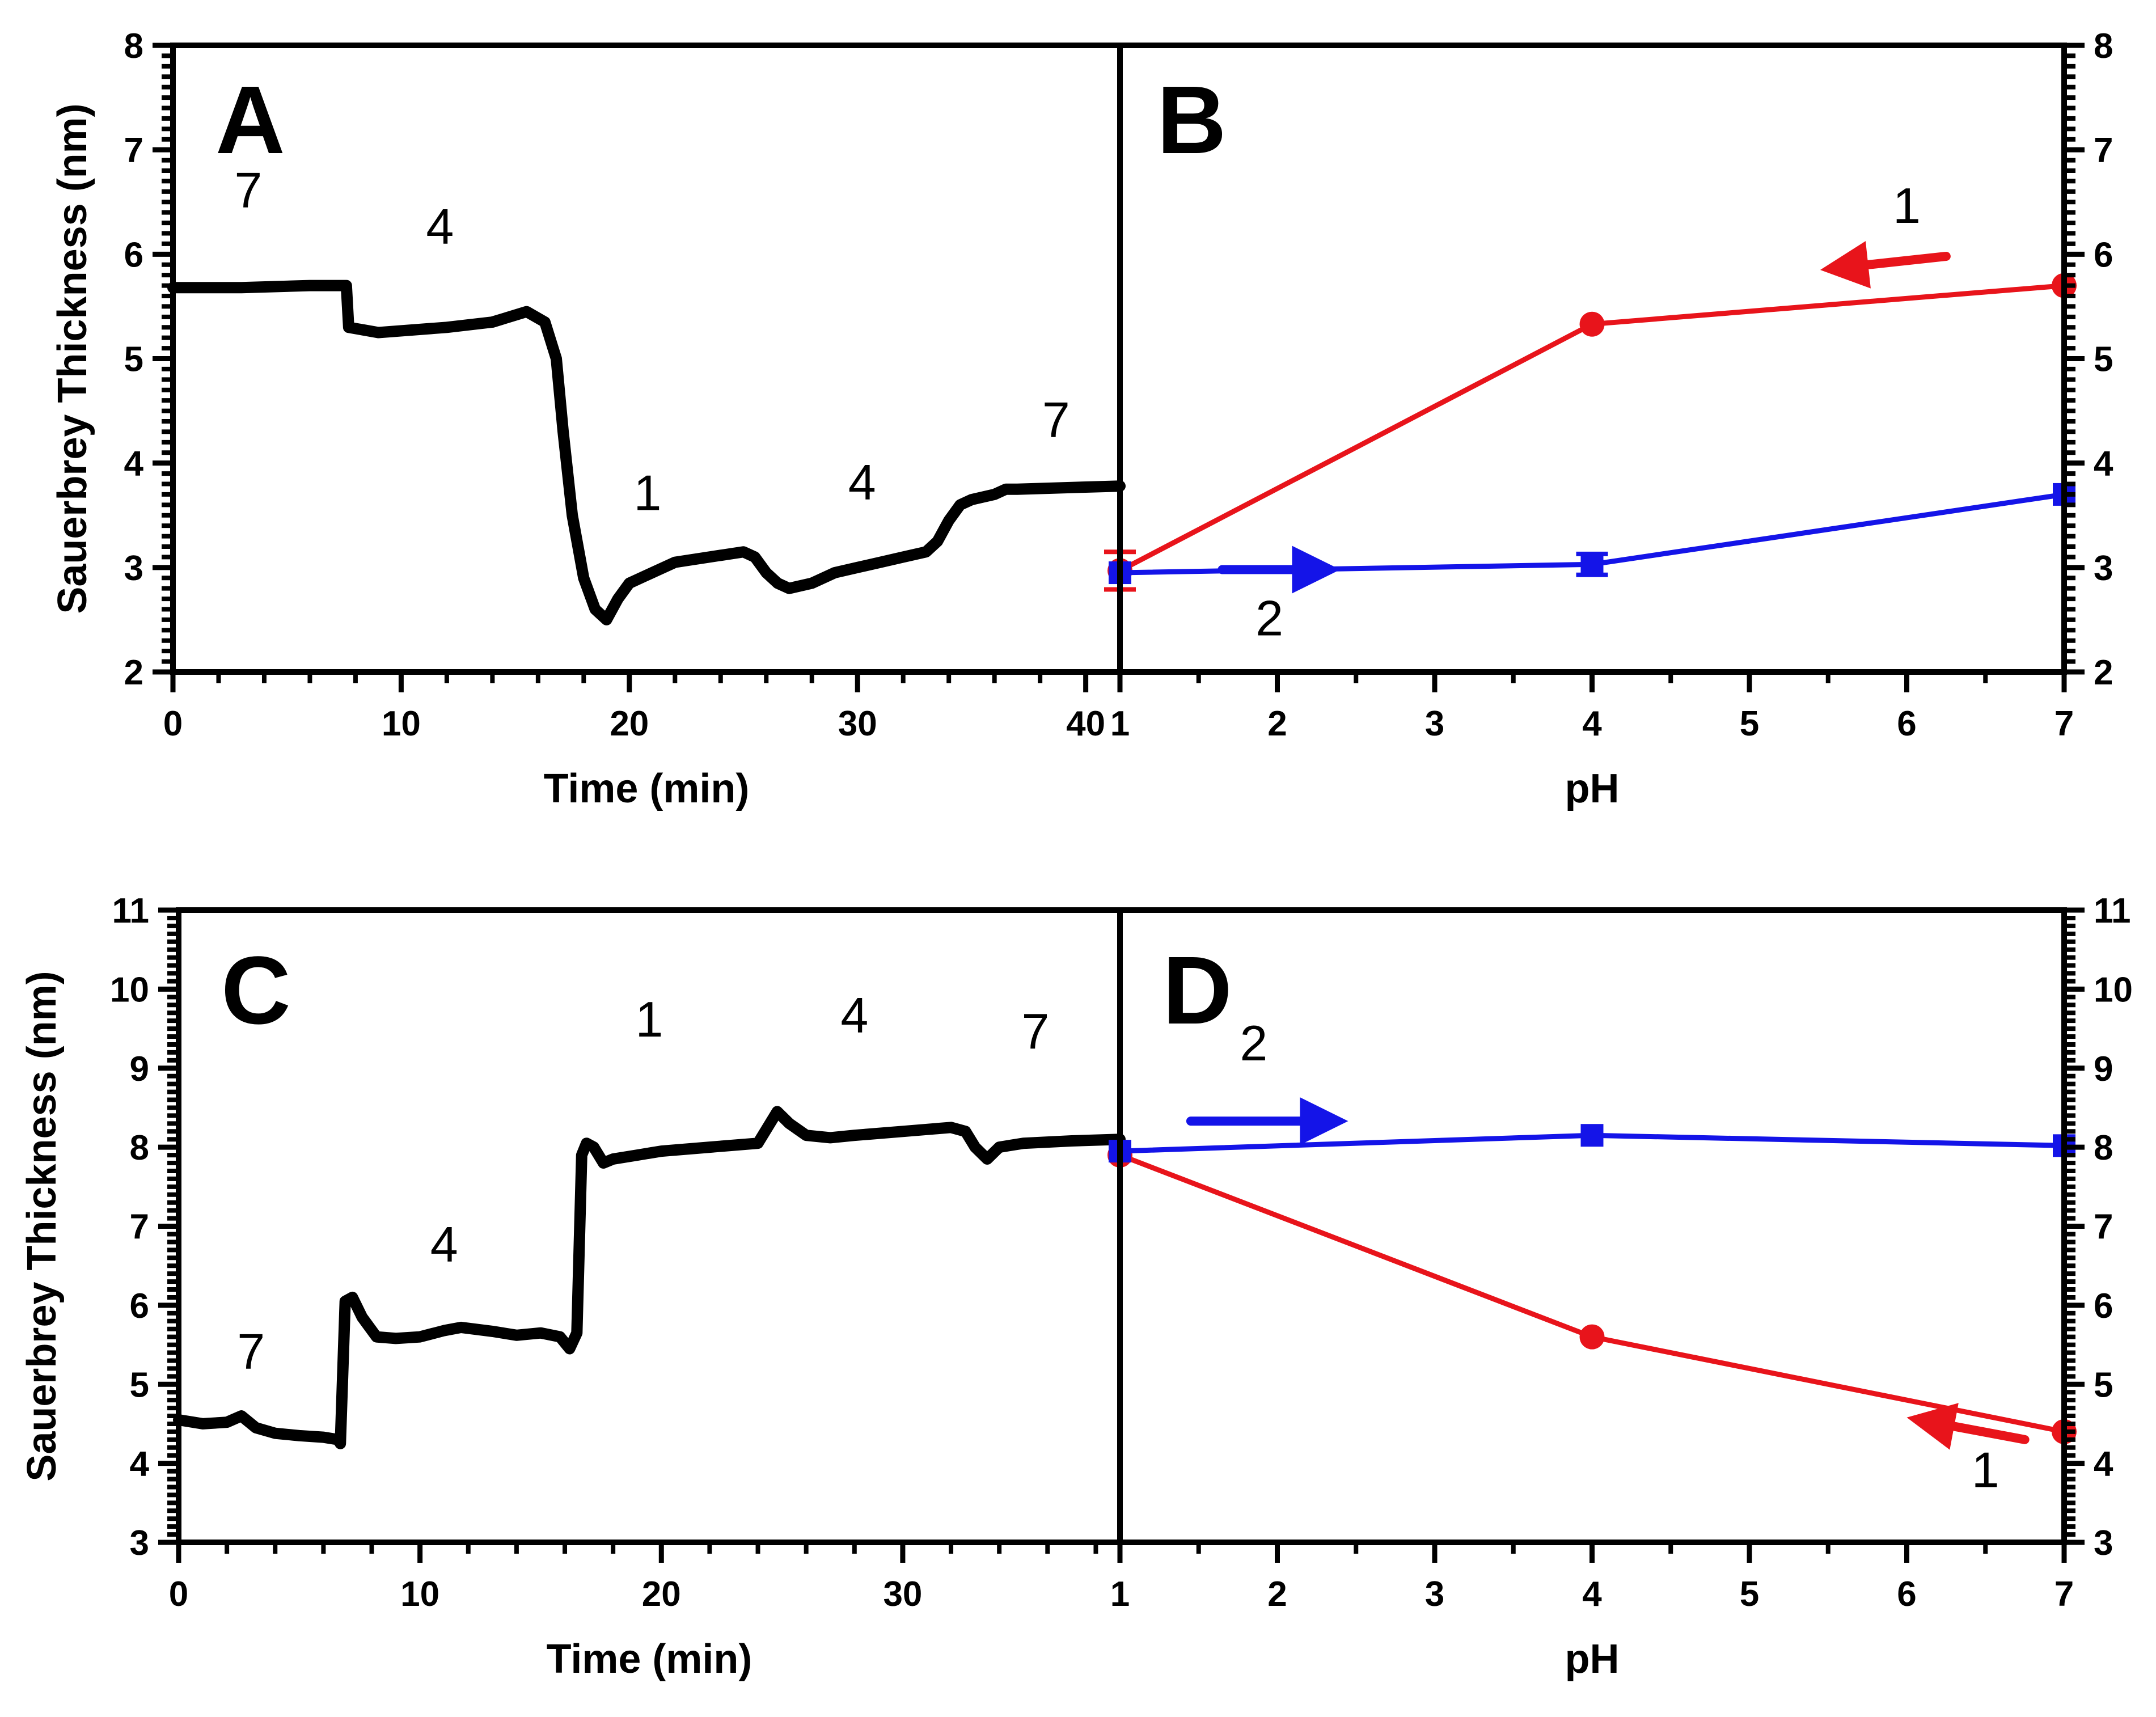 The image size is (2156, 1717). I want to click on x-axis-title-B: pH, so click(1592, 788).